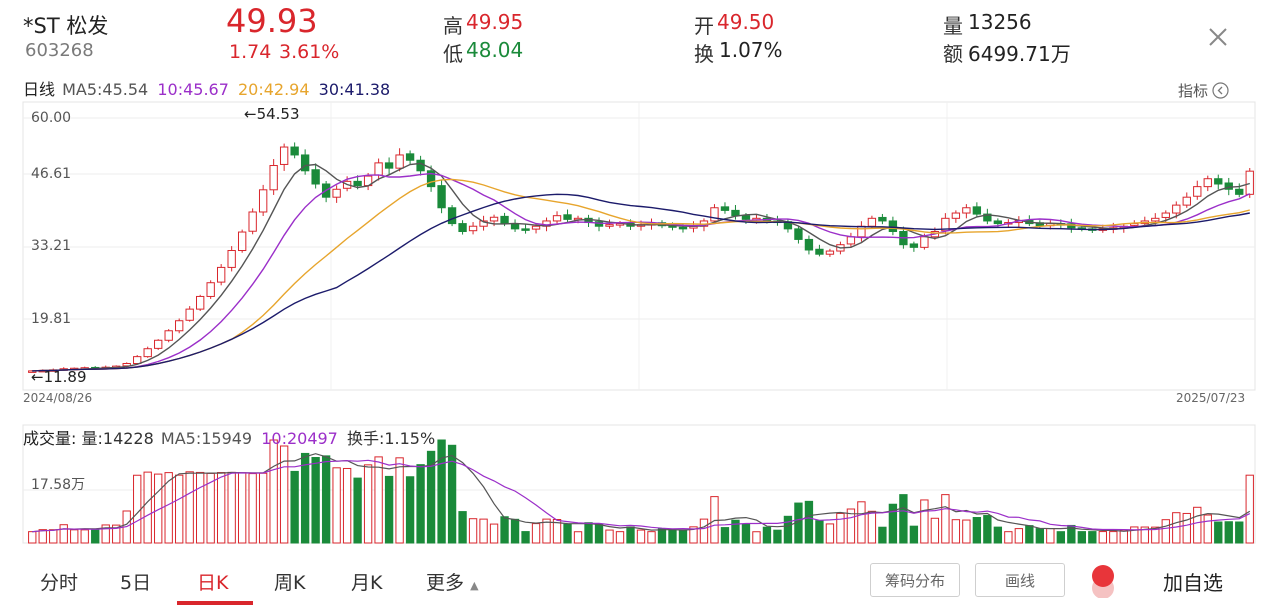 Image resolution: width=1280 pixels, height=606 pixels. What do you see at coordinates (1020, 580) in the screenshot?
I see `draw-line-button: 画线` at bounding box center [1020, 580].